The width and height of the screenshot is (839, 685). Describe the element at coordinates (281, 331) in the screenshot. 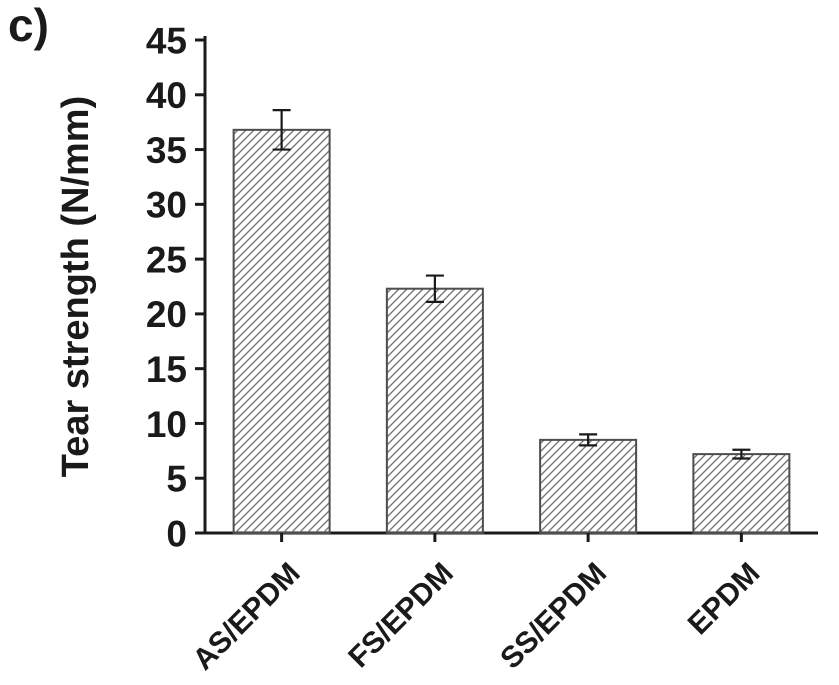

I see `bar-as-epdm` at that location.